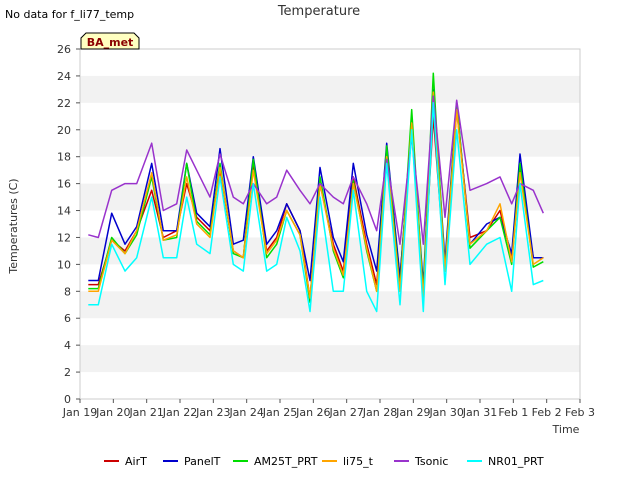  What do you see at coordinates (431, 461) in the screenshot?
I see `legend-label: Tsonic` at bounding box center [431, 461].